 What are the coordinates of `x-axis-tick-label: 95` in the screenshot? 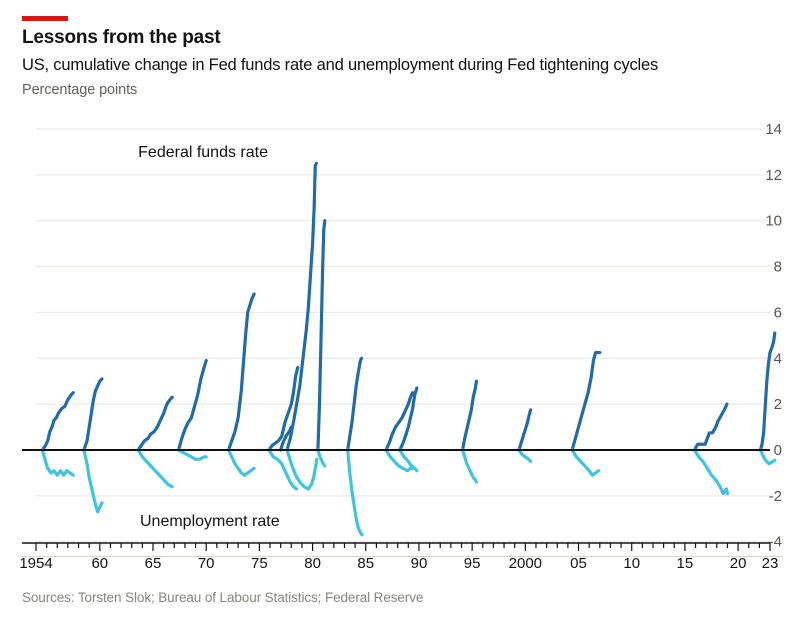 It's located at (472, 563).